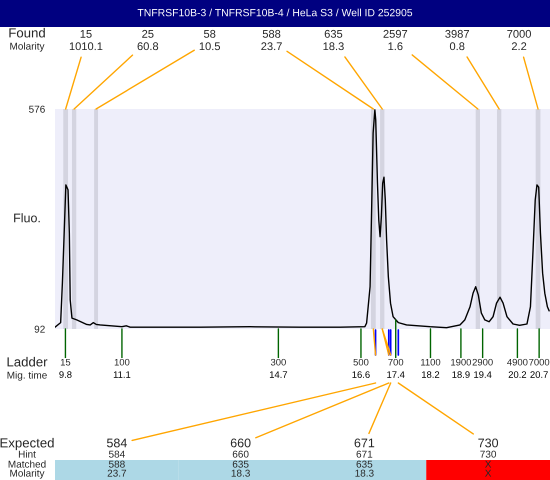 This screenshot has height=480, width=550. Describe the element at coordinates (65, 362) in the screenshot. I see `annotation: 15` at that location.